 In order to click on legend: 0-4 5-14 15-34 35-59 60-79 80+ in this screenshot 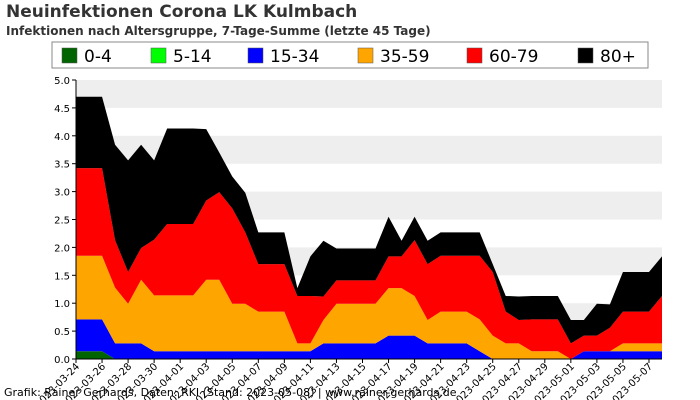, I will do `click(350, 55)`.